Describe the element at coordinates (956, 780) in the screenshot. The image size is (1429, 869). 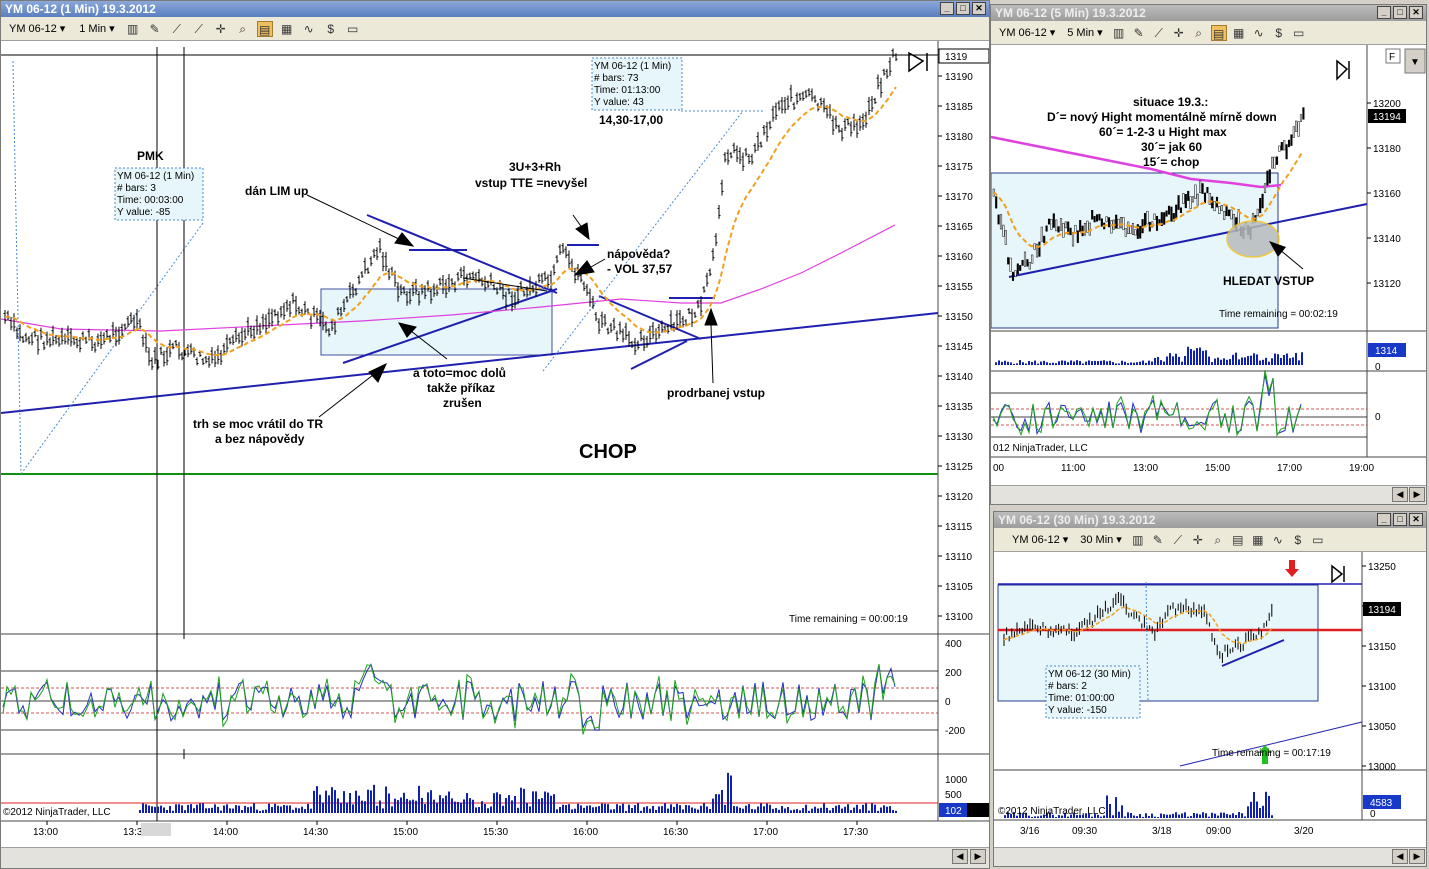
I see `vol-tick-label: 1000` at that location.